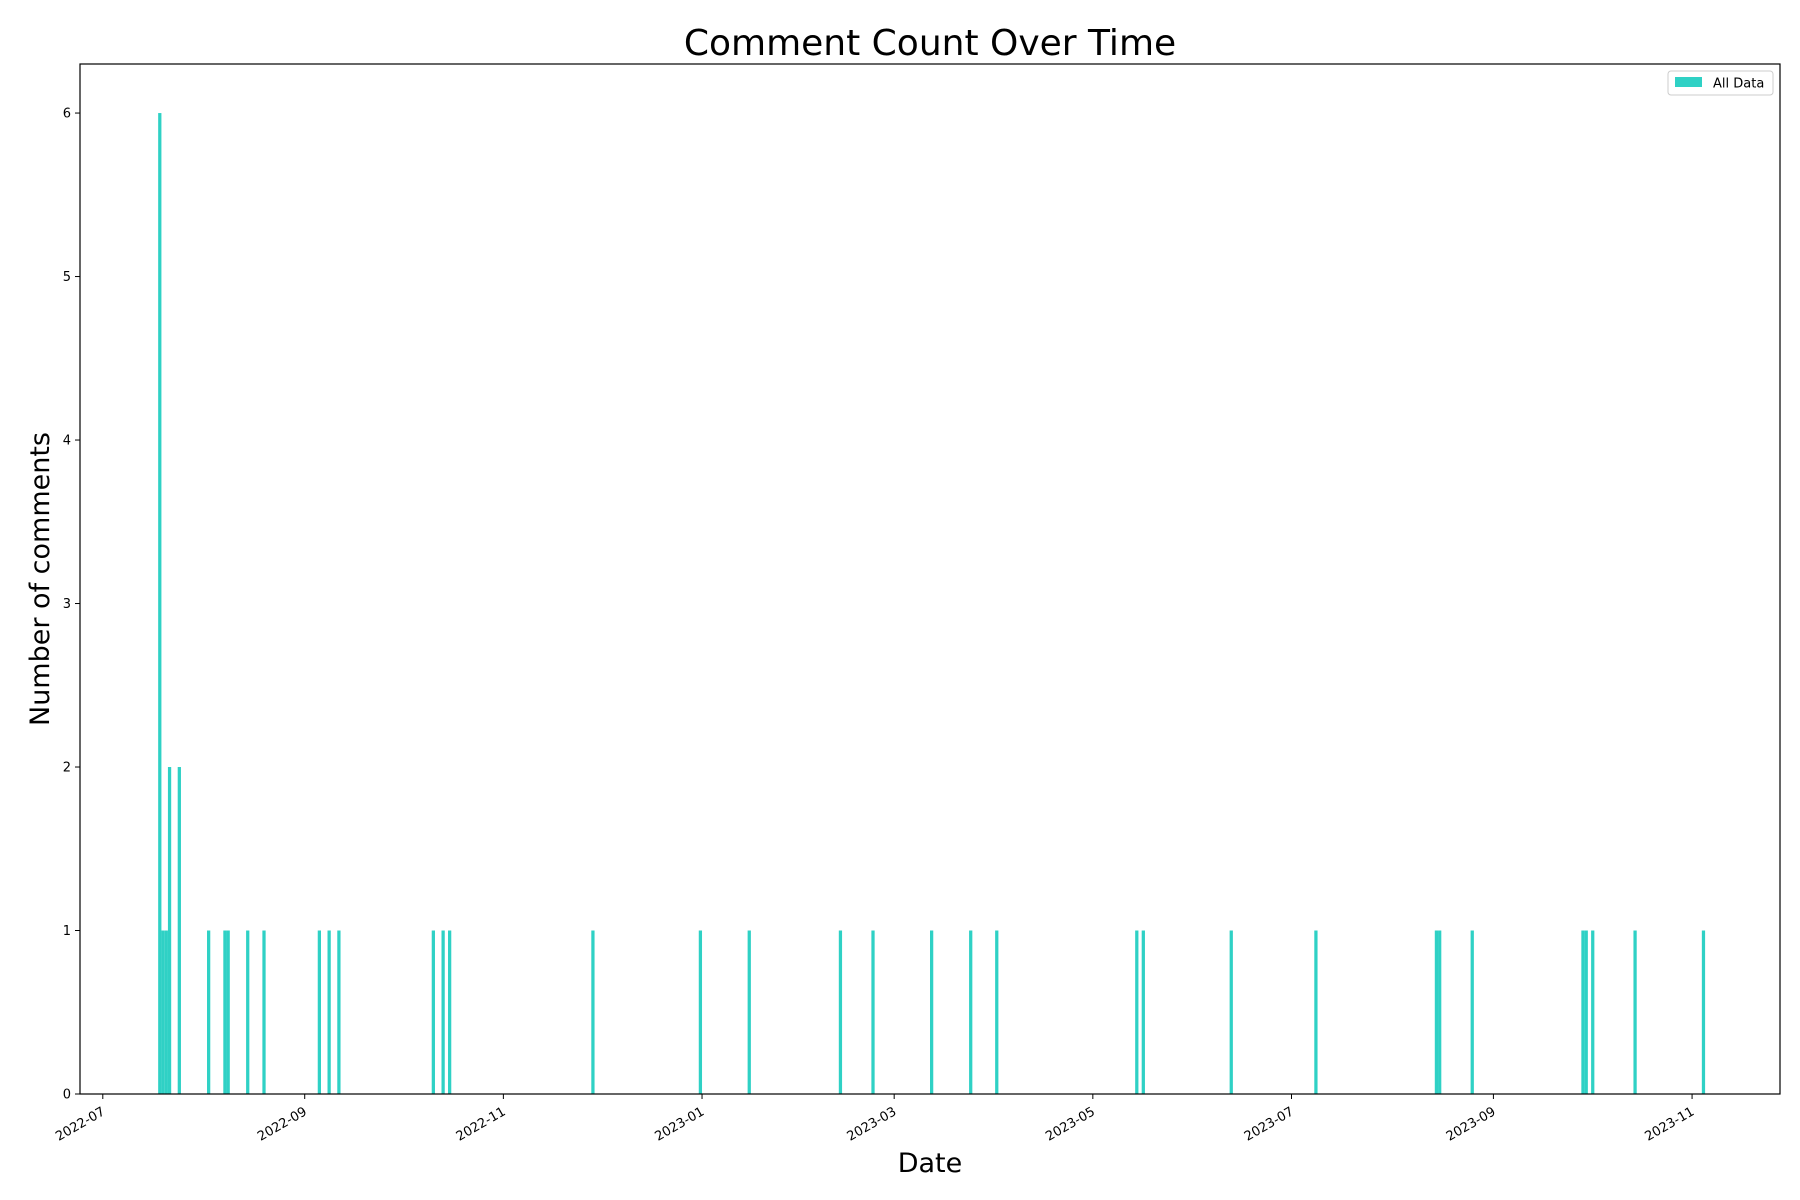  Describe the element at coordinates (930, 43) in the screenshot. I see `chart-title: Comment Count Over Time` at that location.